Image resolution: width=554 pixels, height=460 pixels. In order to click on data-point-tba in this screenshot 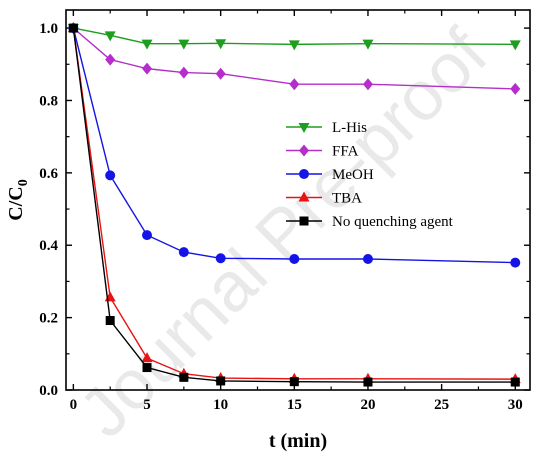, I will do `click(147, 357)`.